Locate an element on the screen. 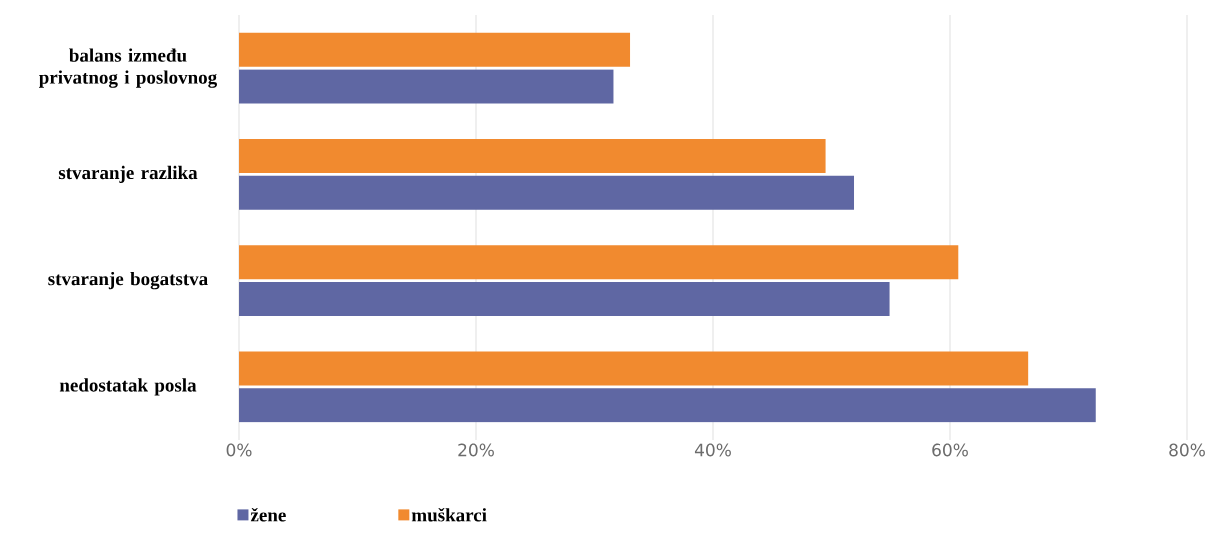  x-tick-label: 40% is located at coordinates (712, 450).